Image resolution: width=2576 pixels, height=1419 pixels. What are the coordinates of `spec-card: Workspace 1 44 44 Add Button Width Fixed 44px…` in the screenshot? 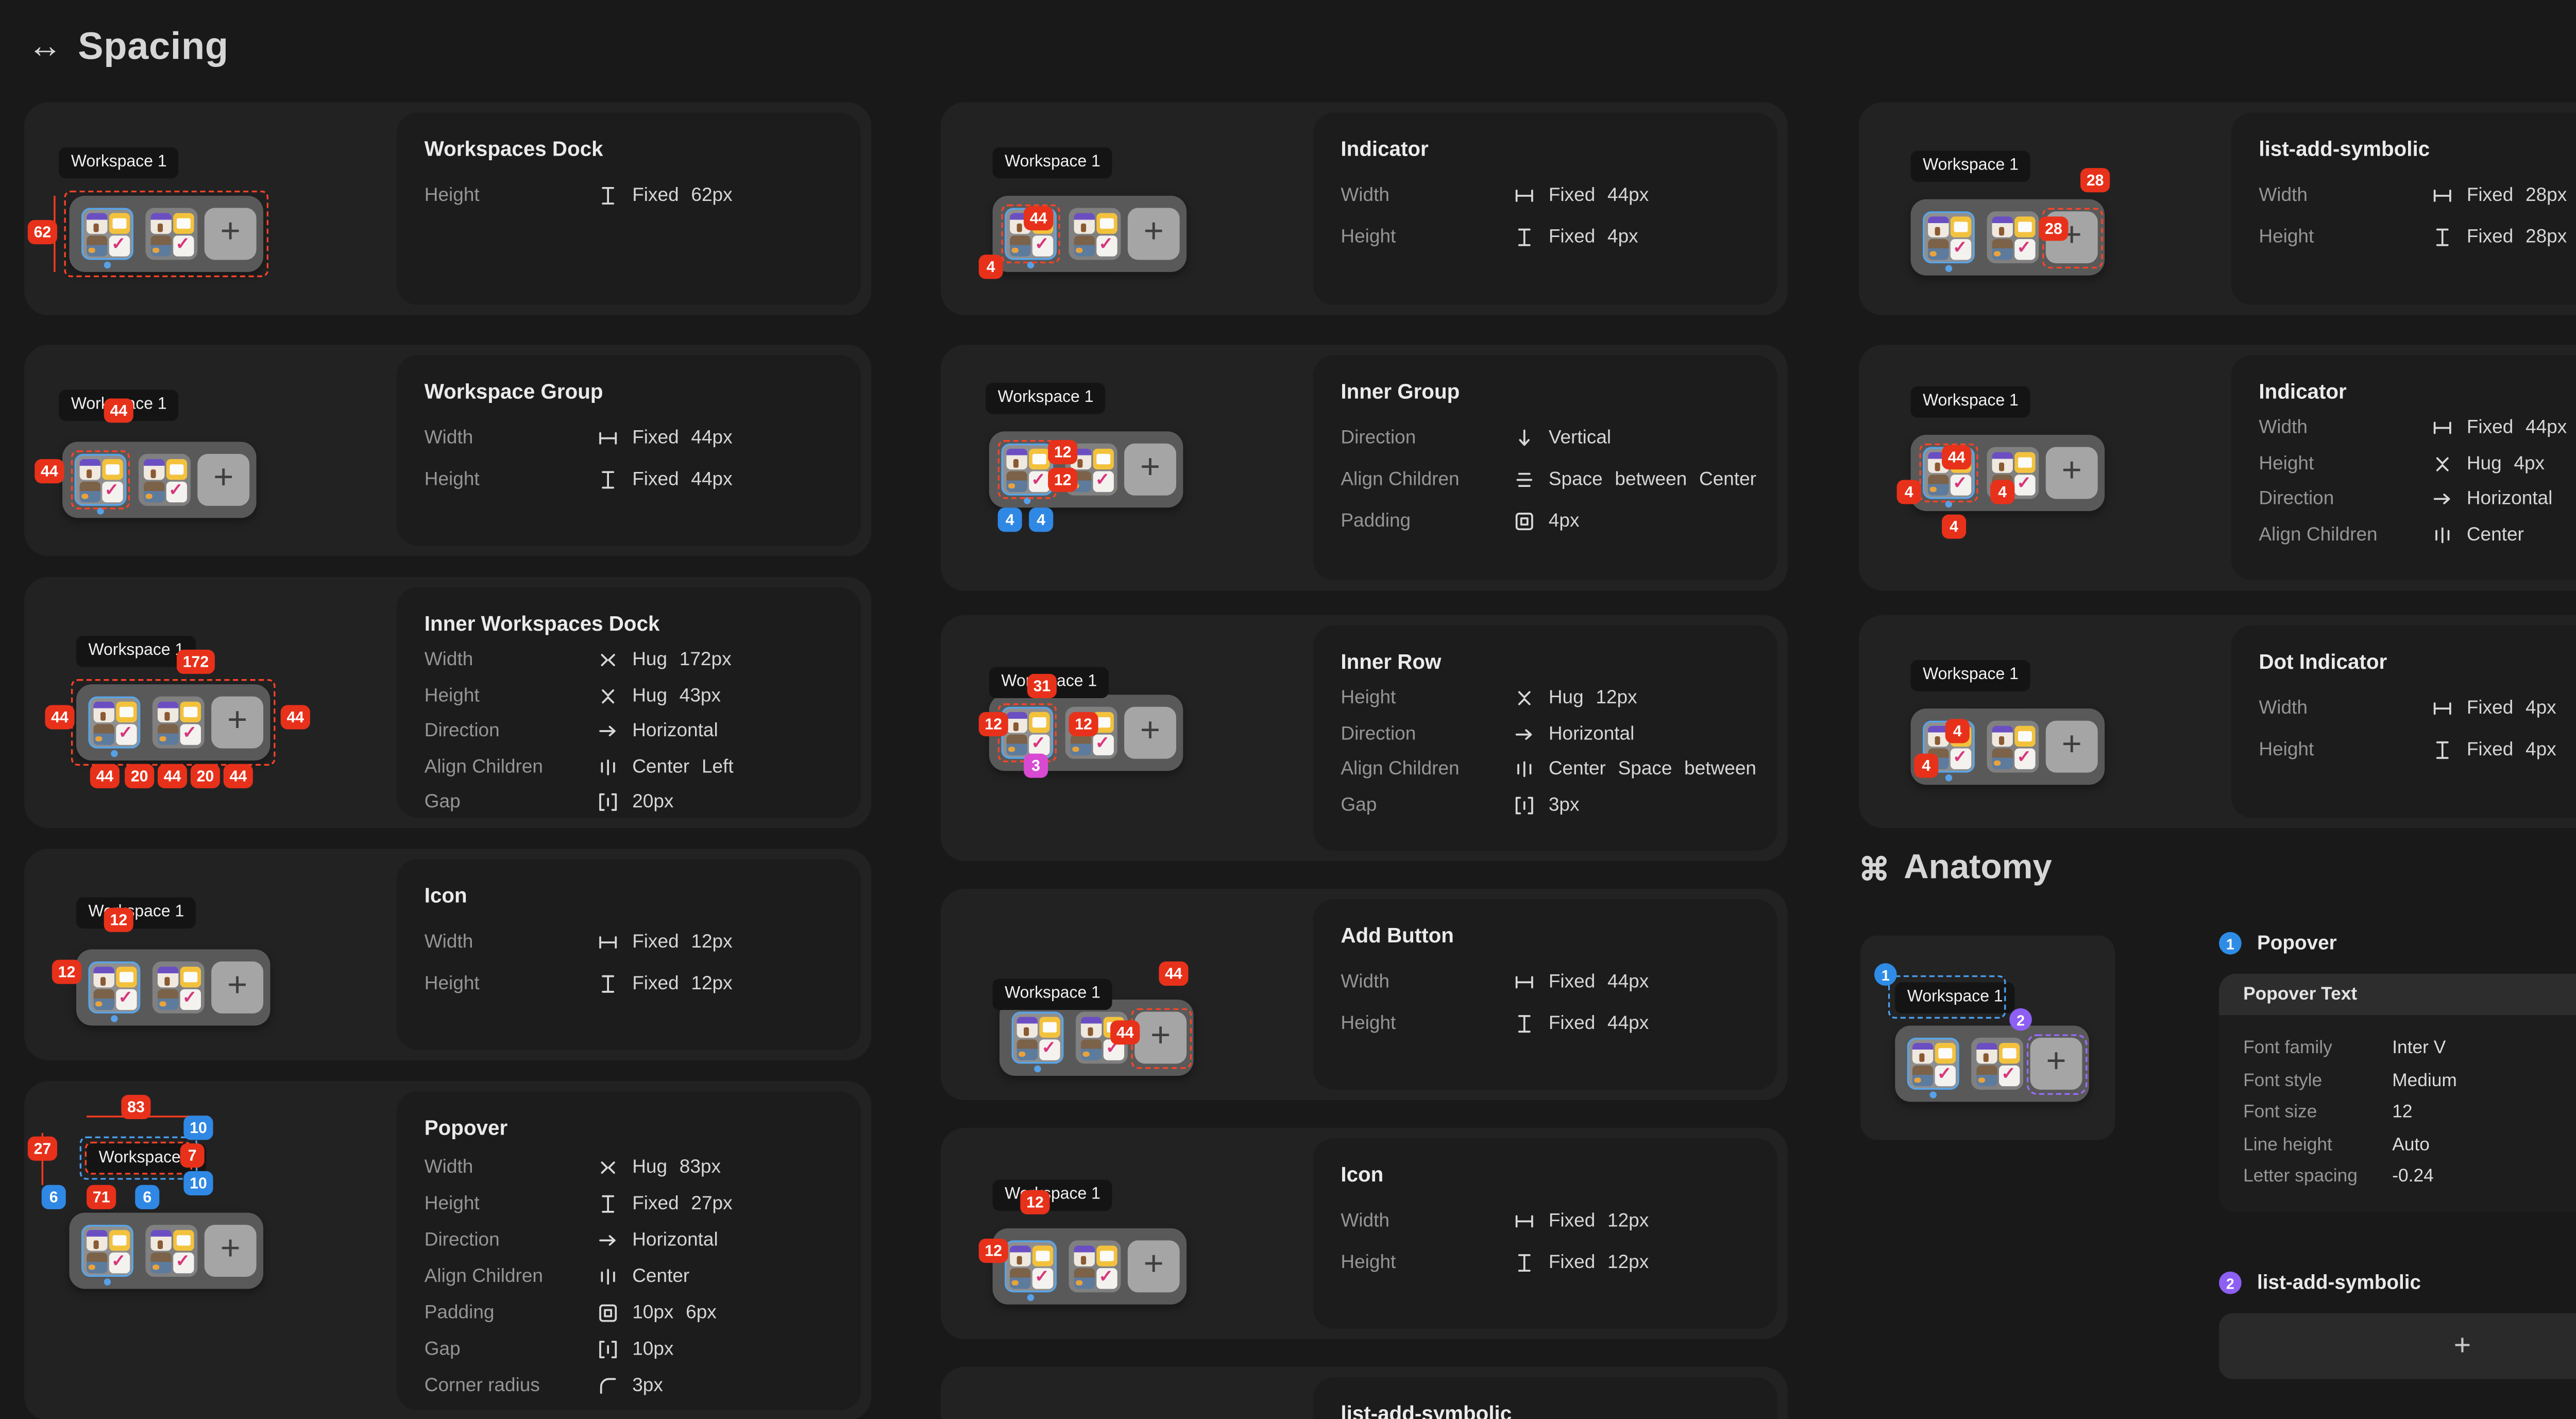 It's located at (1364, 994).